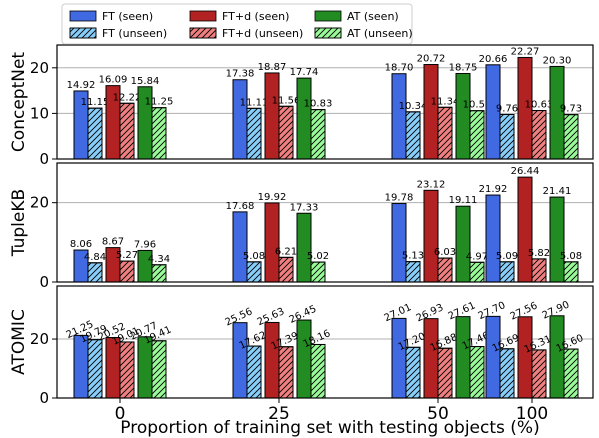 Image resolution: width=599 pixels, height=438 pixels. Describe the element at coordinates (525, 171) in the screenshot. I see `data-label-ftplusd-seen-100: 26.44` at that location.